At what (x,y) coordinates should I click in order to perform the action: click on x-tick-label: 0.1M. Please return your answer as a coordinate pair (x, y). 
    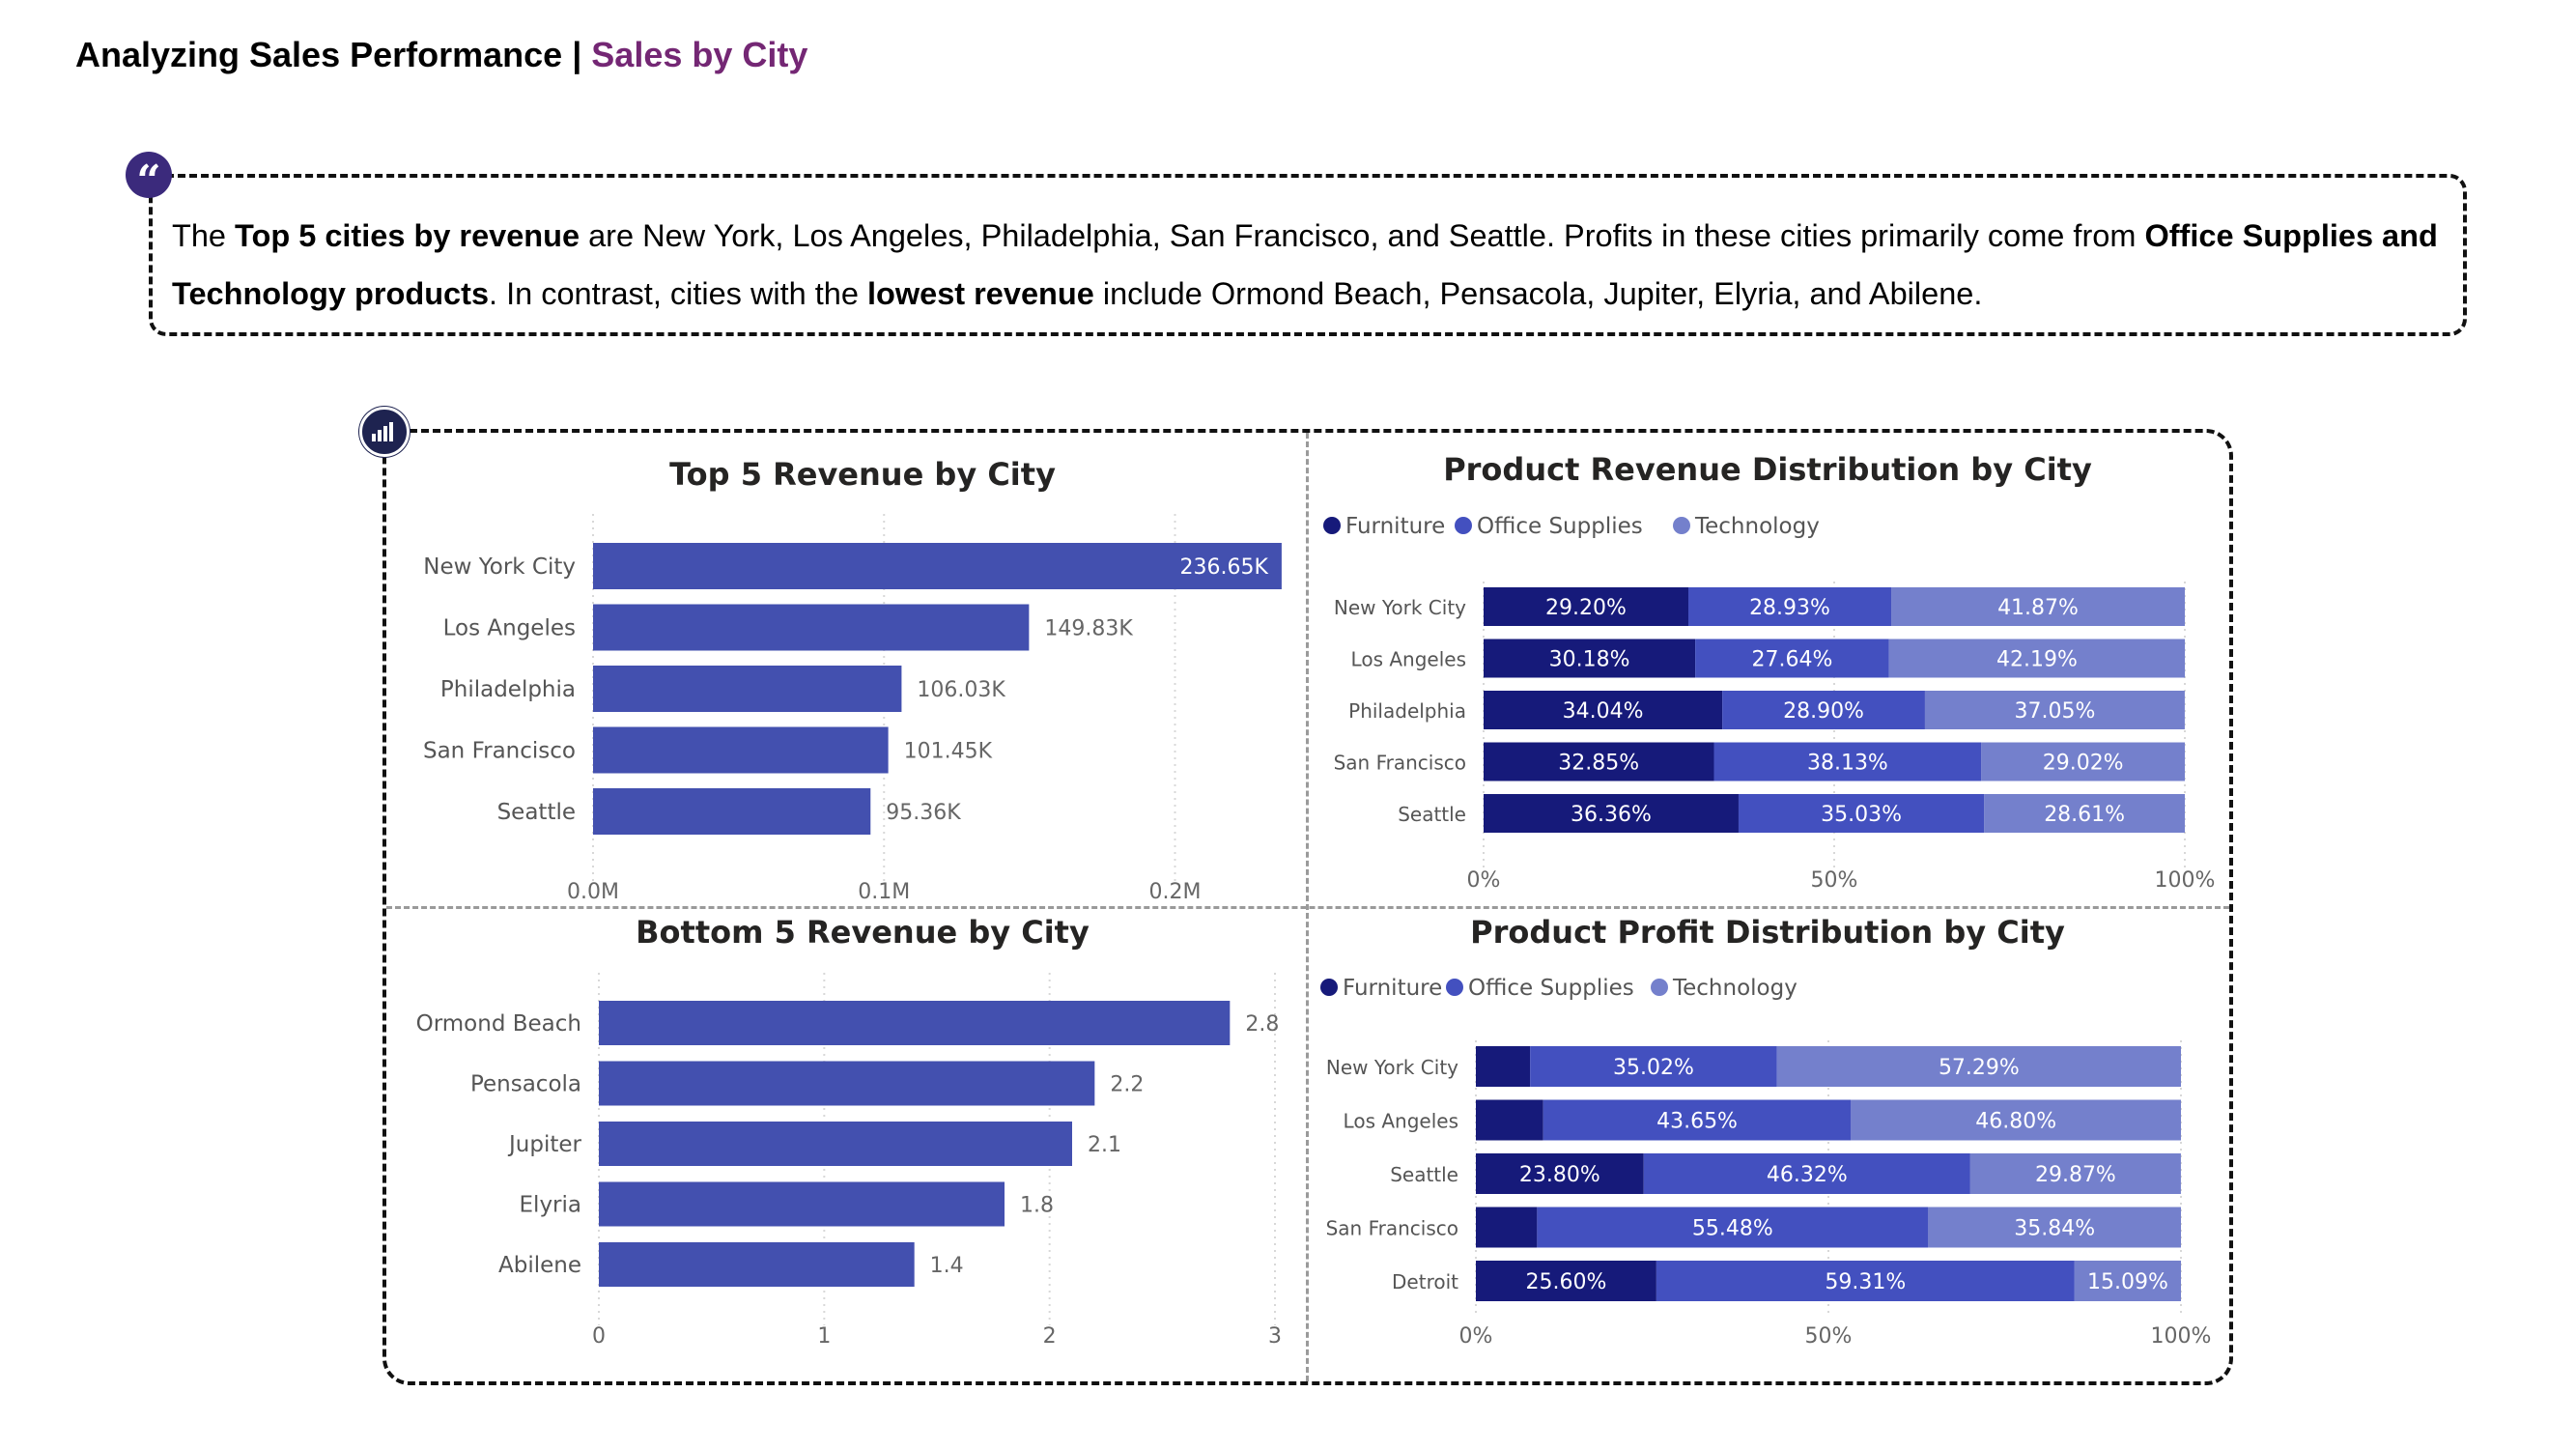
    Looking at the image, I should click on (884, 892).